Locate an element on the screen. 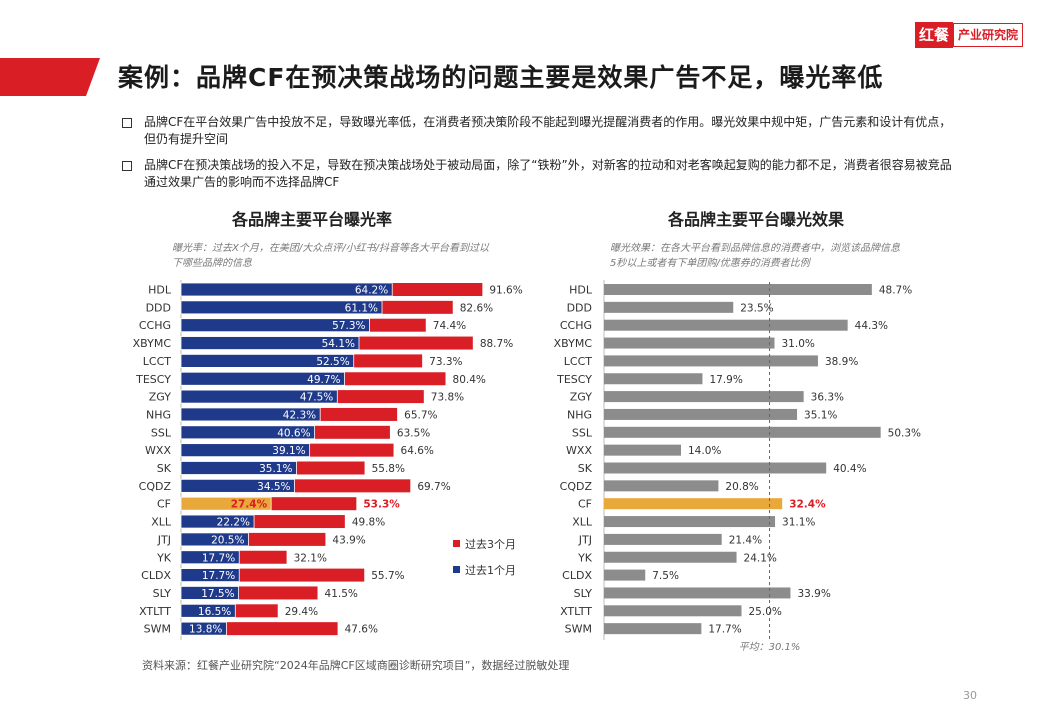  left-value-1month: 42.3% is located at coordinates (299, 415).